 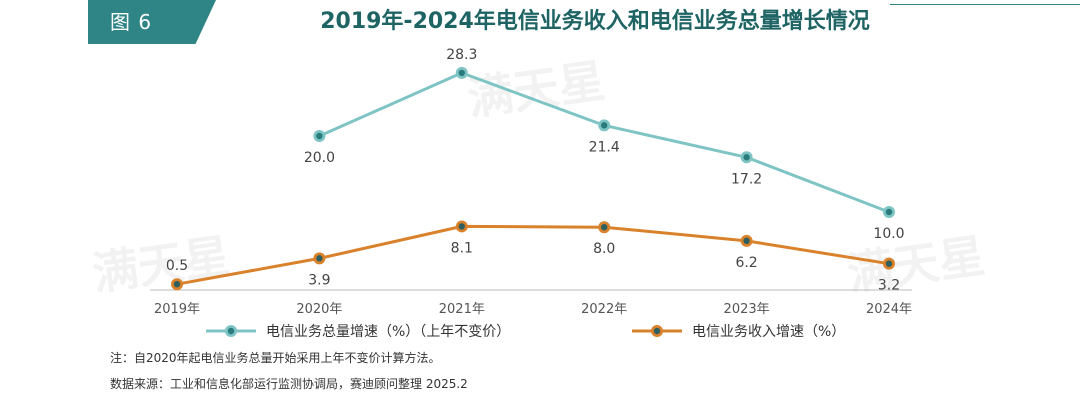 I want to click on footnote: 注：自2020年起电信业务总量开始采用上年不变价计算方法。, so click(x=275, y=358).